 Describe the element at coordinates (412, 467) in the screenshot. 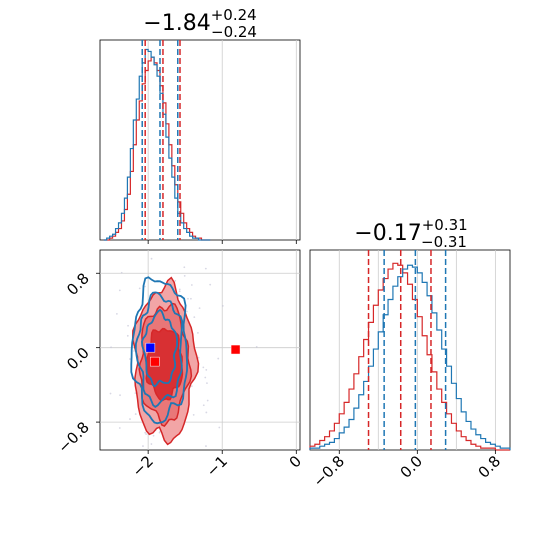

I see `x-tick-label: 0.0` at that location.